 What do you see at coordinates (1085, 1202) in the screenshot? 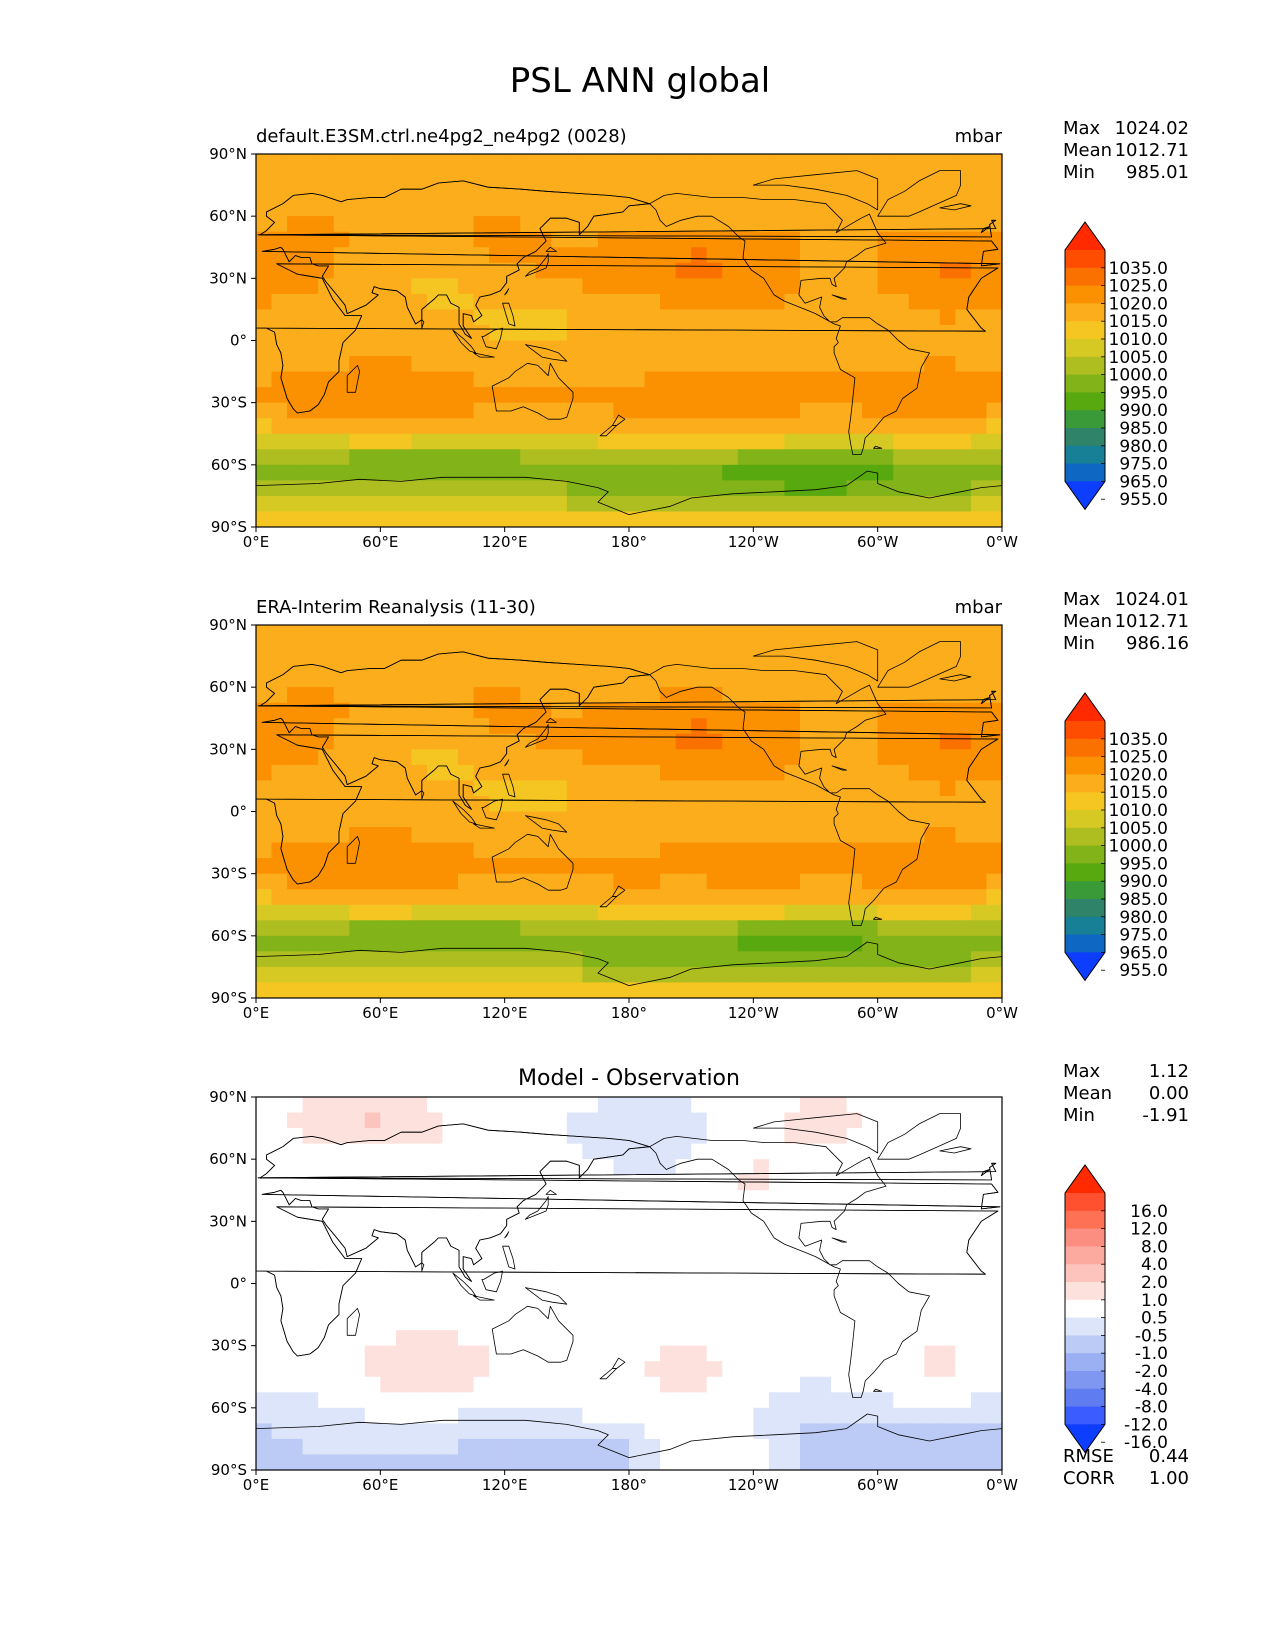
I see `colorbar-segment` at bounding box center [1085, 1202].